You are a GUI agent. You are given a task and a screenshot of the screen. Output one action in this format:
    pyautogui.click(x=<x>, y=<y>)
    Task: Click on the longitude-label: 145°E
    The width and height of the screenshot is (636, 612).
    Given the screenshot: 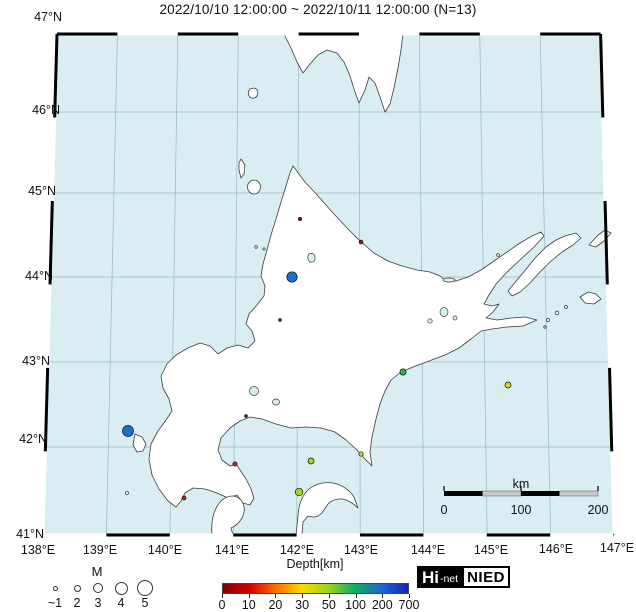 What is the action you would take?
    pyautogui.click(x=491, y=550)
    